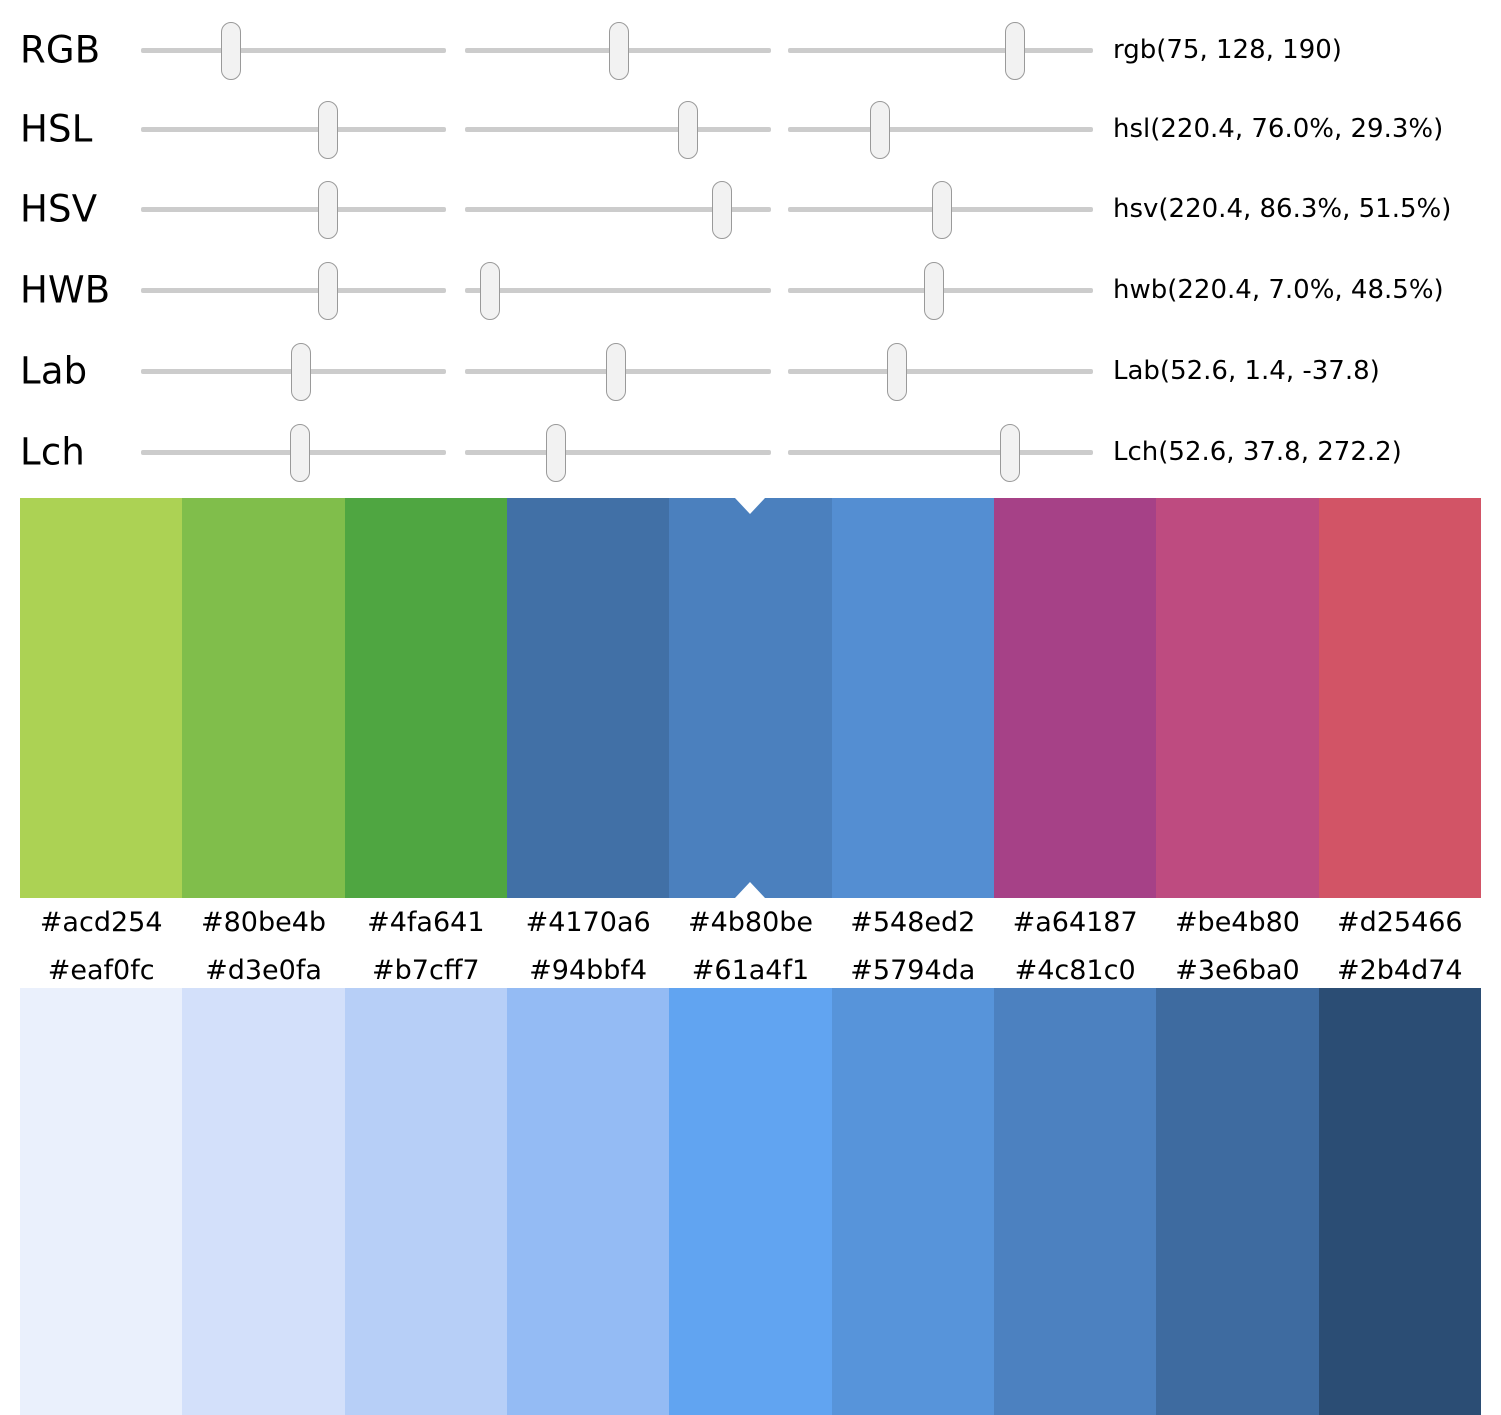 This screenshot has width=1501, height=1415. What do you see at coordinates (588, 970) in the screenshot?
I see `hex-label: #94bbf4` at bounding box center [588, 970].